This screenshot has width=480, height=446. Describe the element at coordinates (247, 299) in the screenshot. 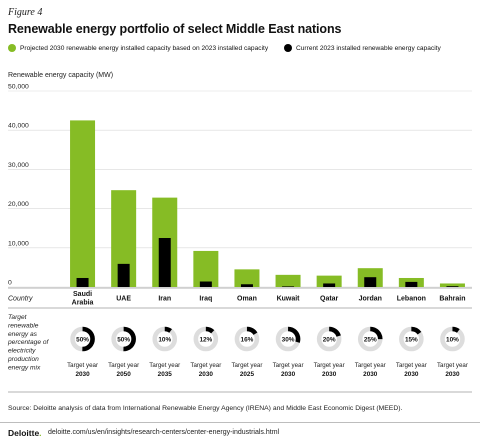

I see `country-label: Oman` at that location.